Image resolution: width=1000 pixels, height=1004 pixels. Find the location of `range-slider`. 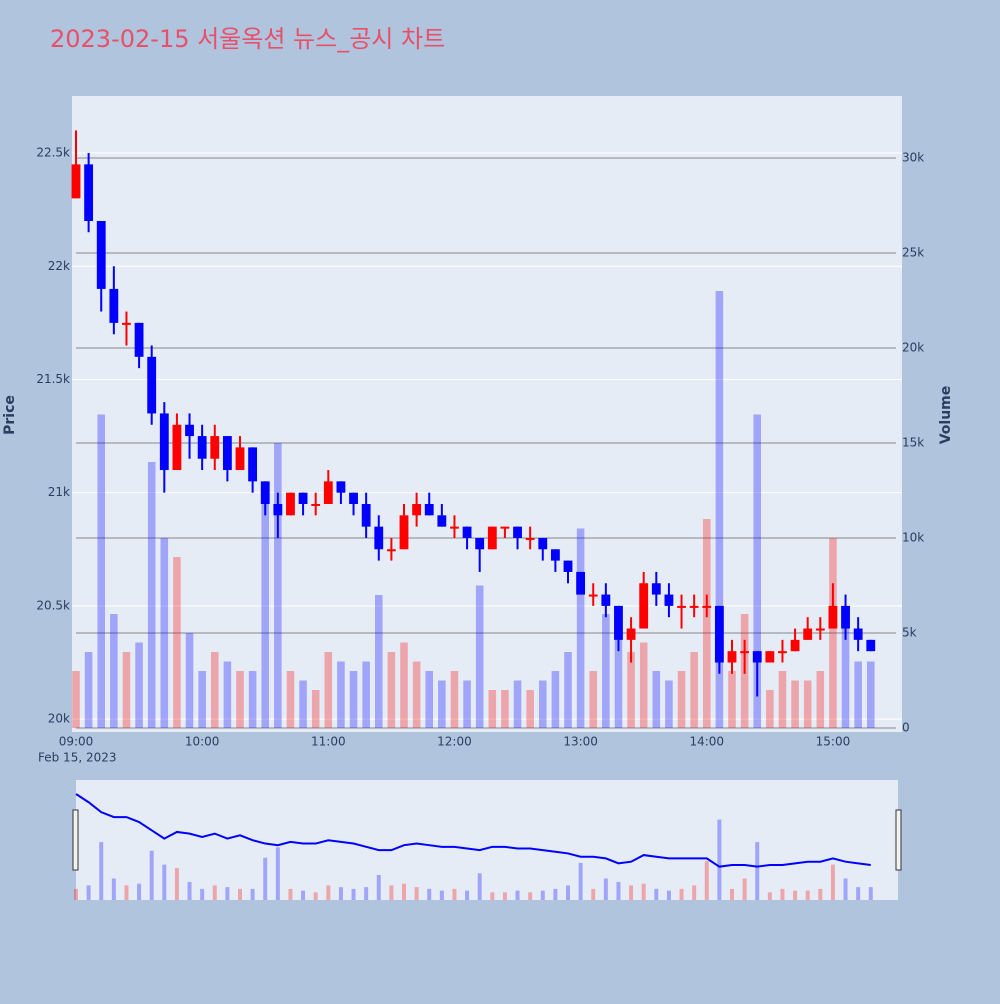

range-slider is located at coordinates (487, 840).